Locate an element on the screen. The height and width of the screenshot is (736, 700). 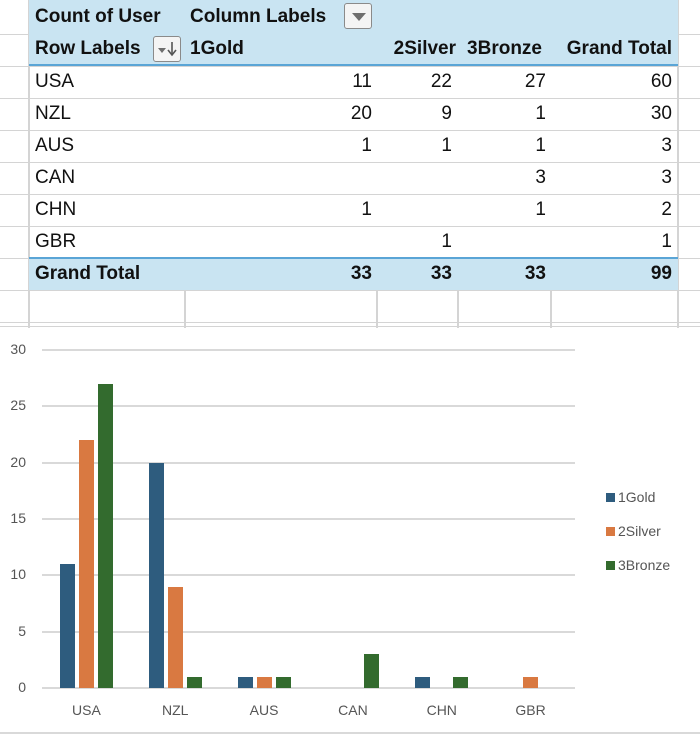
bar-2silver-usa is located at coordinates (86, 564).